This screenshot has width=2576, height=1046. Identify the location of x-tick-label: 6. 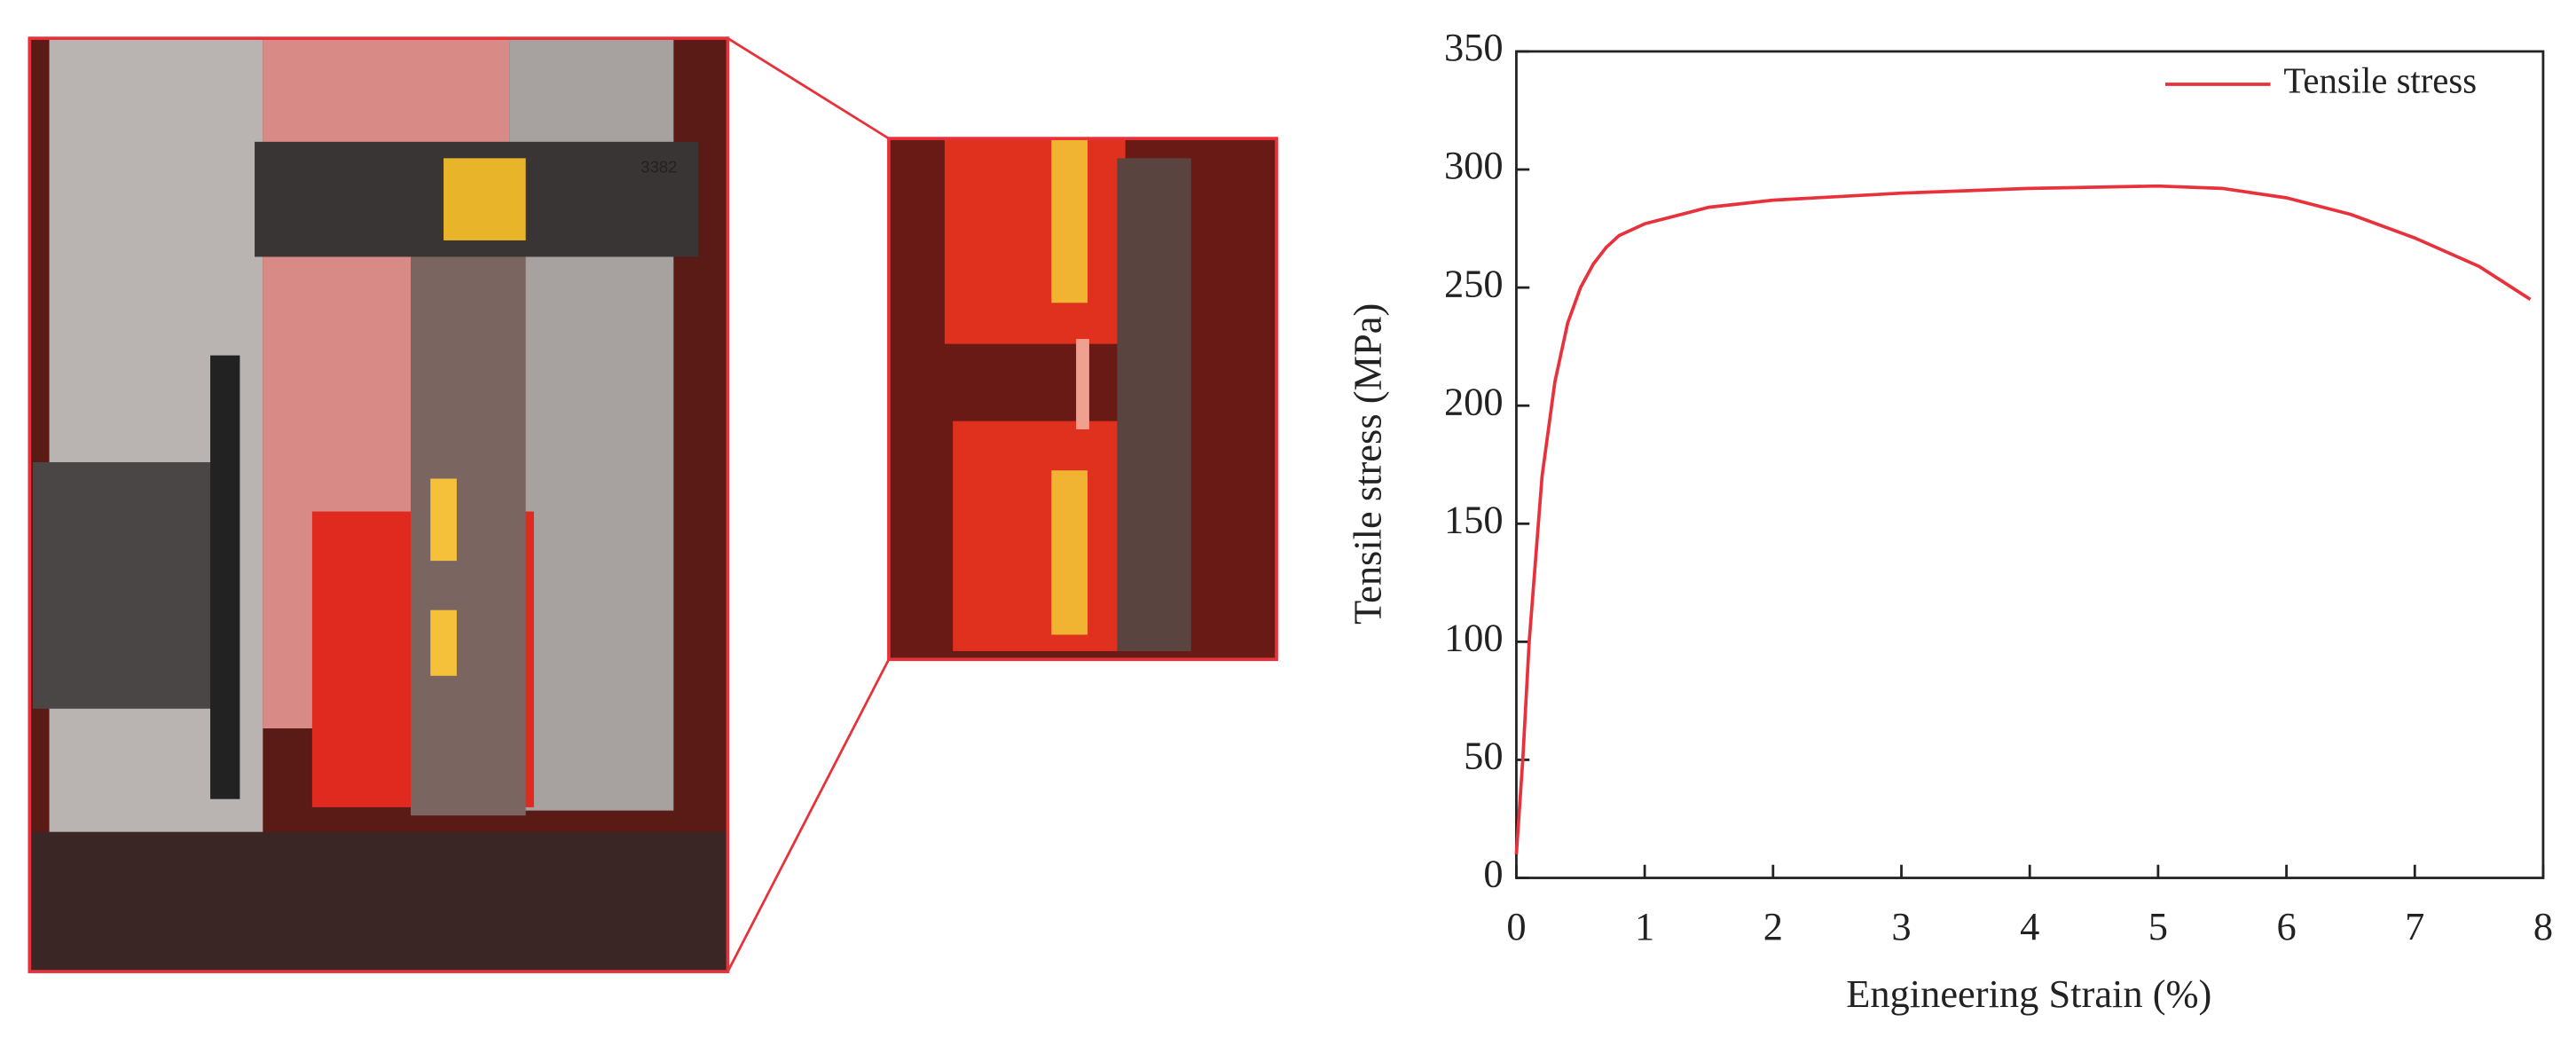
(2286, 926).